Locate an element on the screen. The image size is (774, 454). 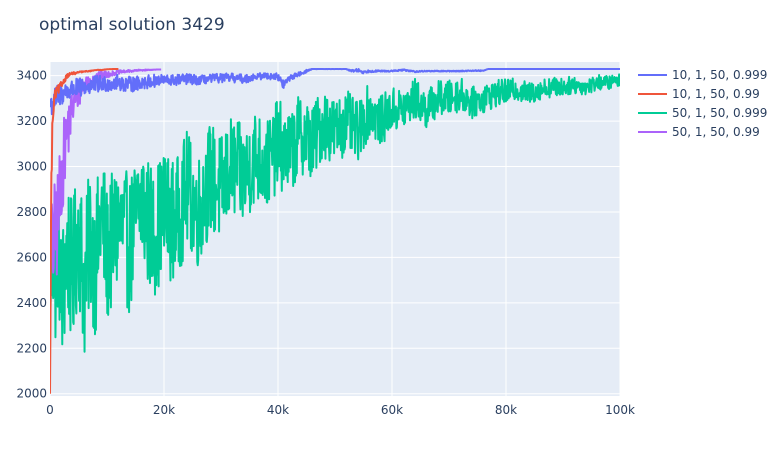
legend-label: 10, 1, 50, 0.99 is located at coordinates (716, 94).